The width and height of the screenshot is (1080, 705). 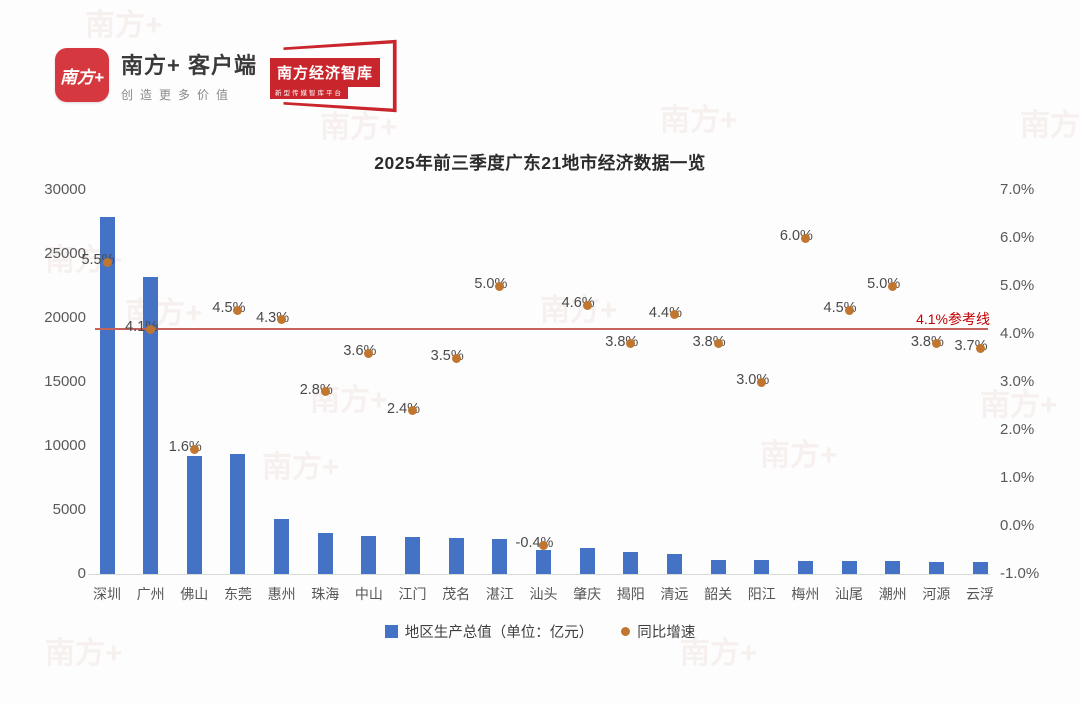 I want to click on app-slogan: 创造更多价值, so click(x=178, y=94).